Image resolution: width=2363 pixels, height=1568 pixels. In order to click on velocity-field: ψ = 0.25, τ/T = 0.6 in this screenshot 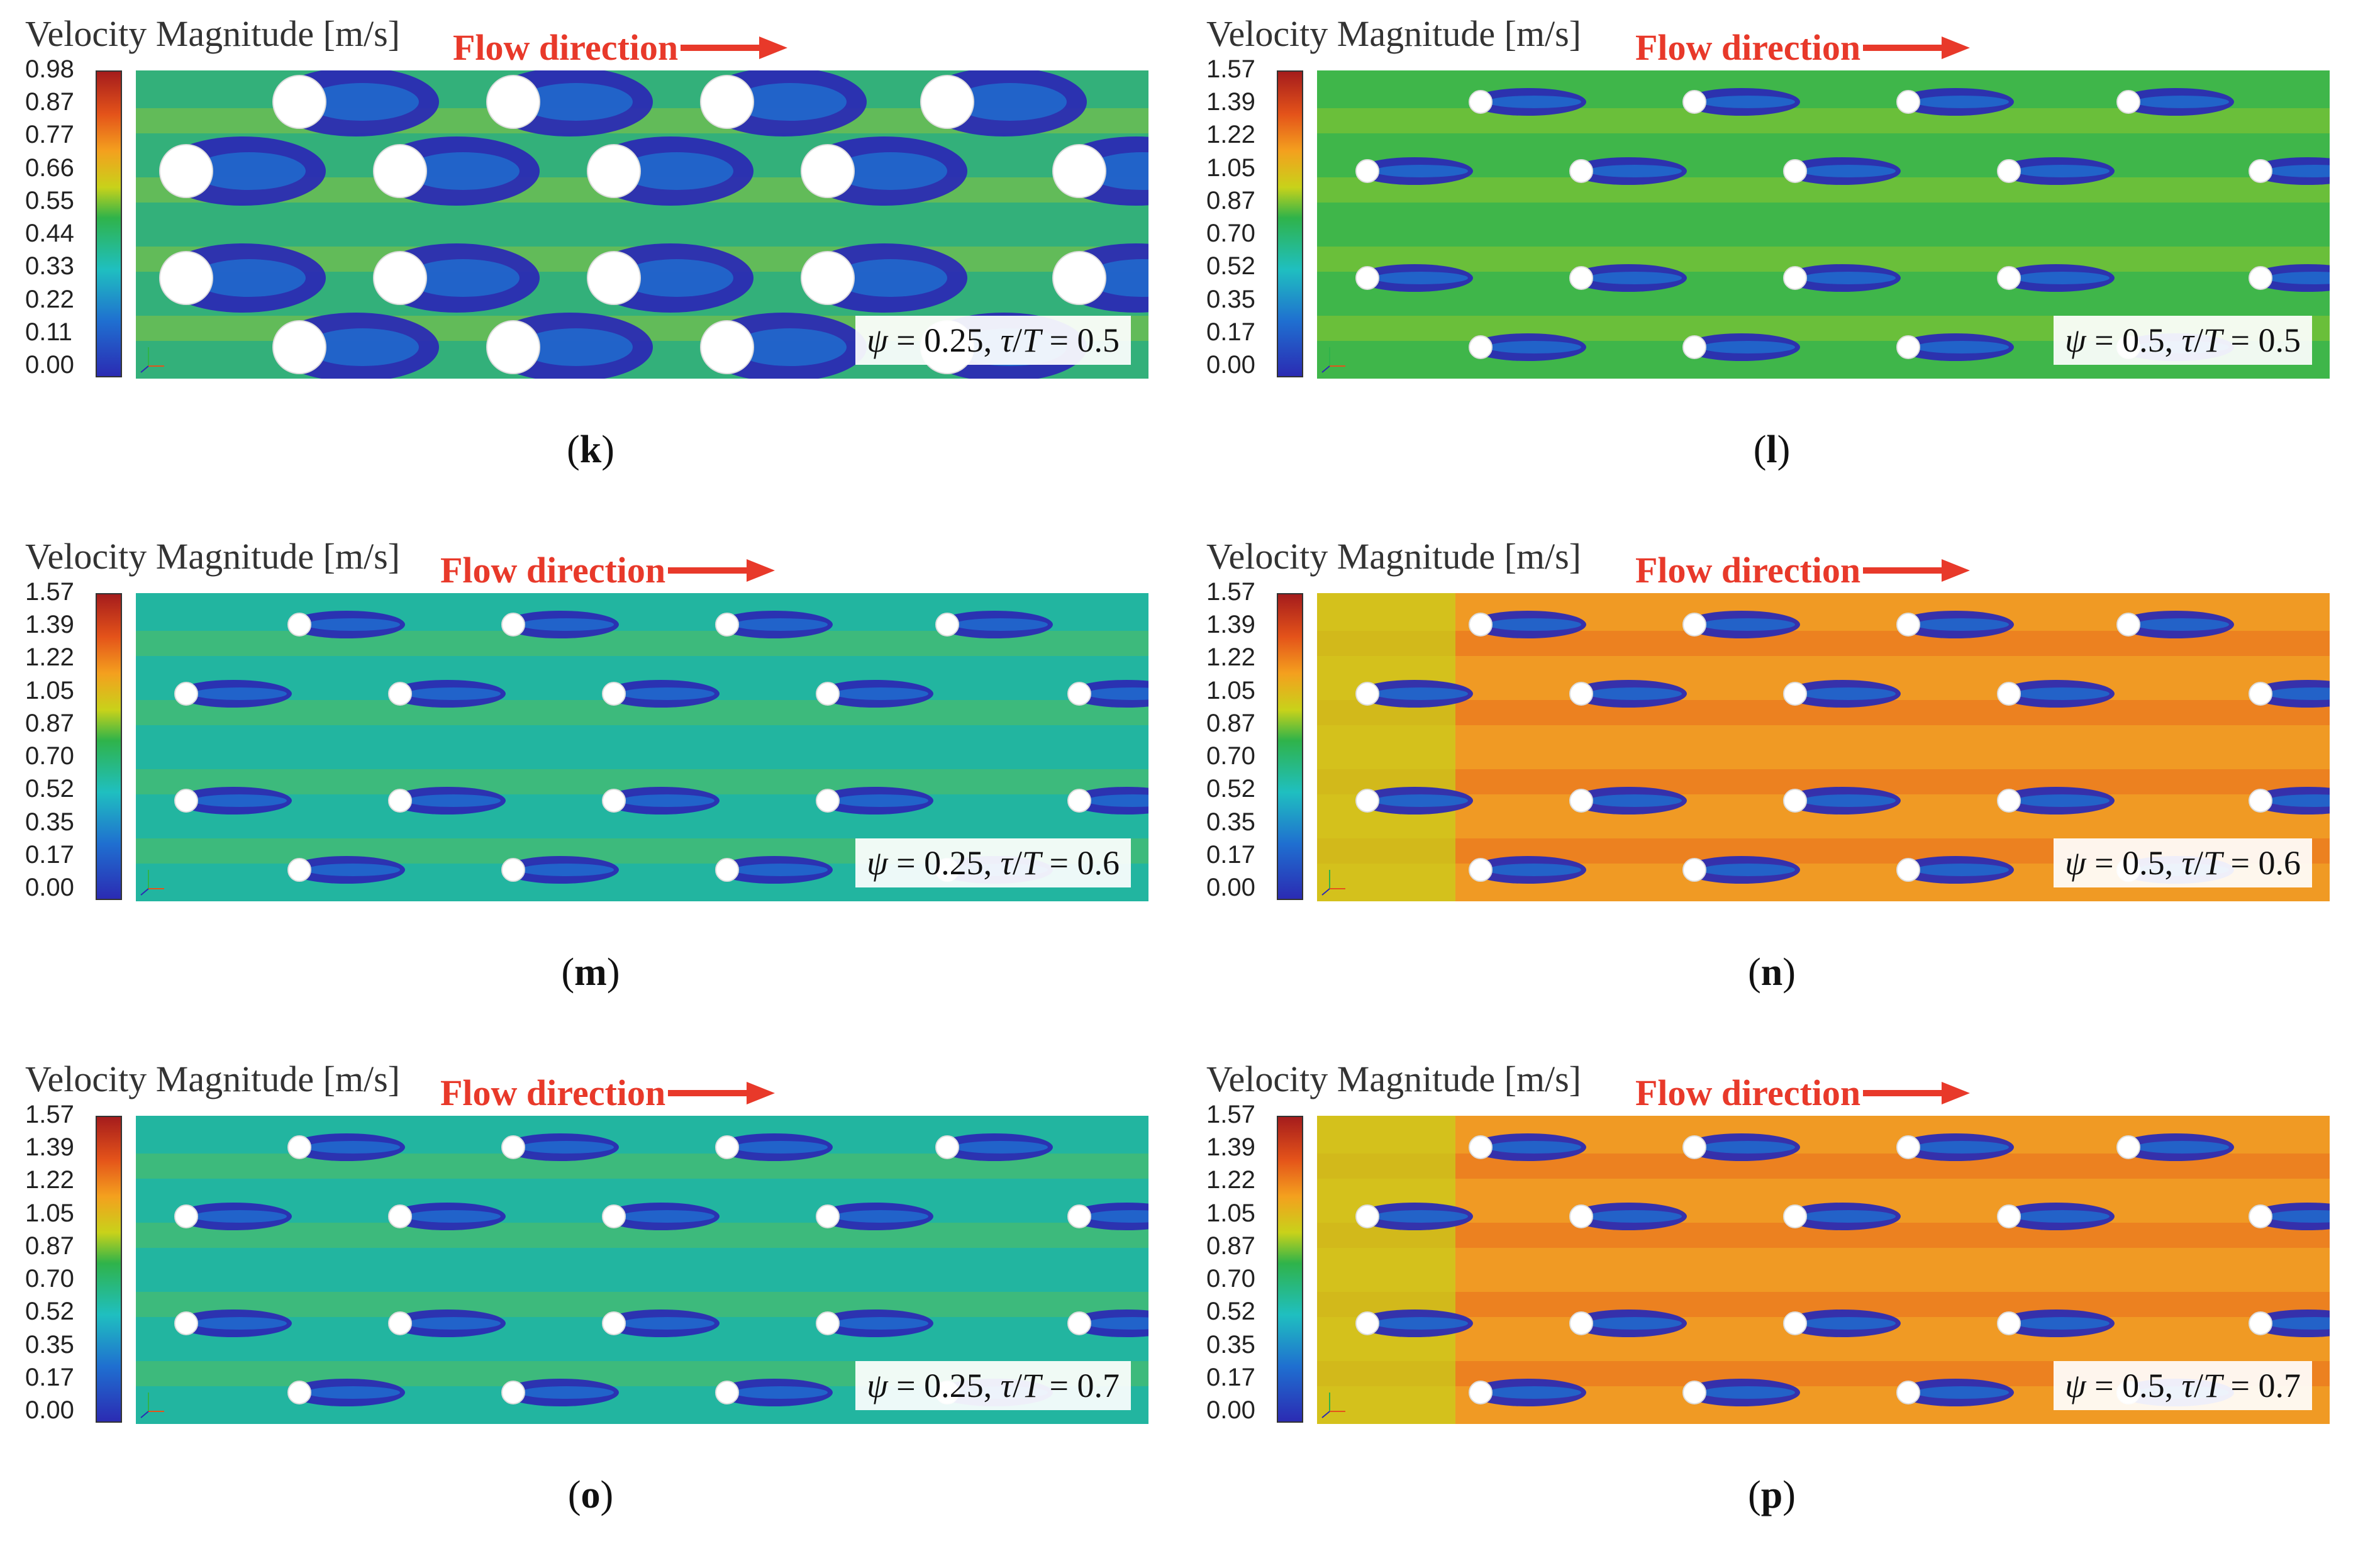, I will do `click(642, 747)`.